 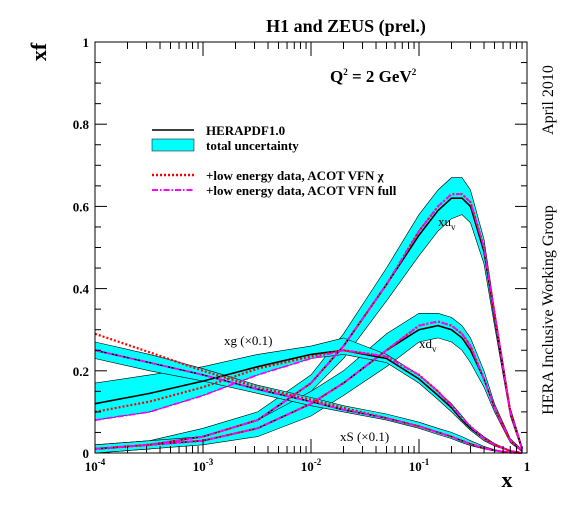 I want to click on chart-title: H1 and ZEUS (prel.), so click(x=346, y=26).